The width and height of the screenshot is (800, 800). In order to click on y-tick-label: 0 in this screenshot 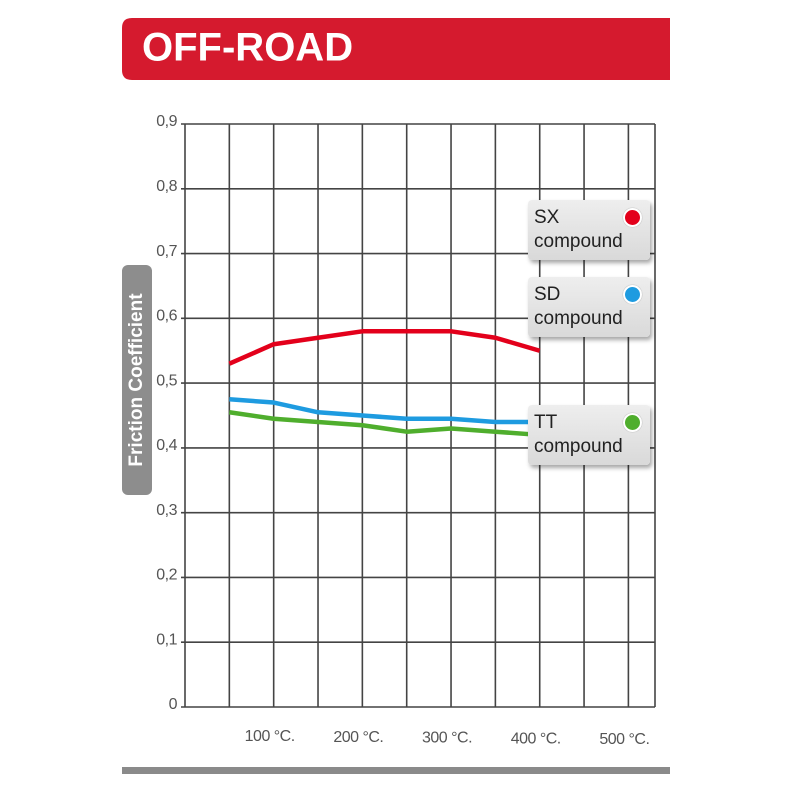, I will do `click(173, 704)`.